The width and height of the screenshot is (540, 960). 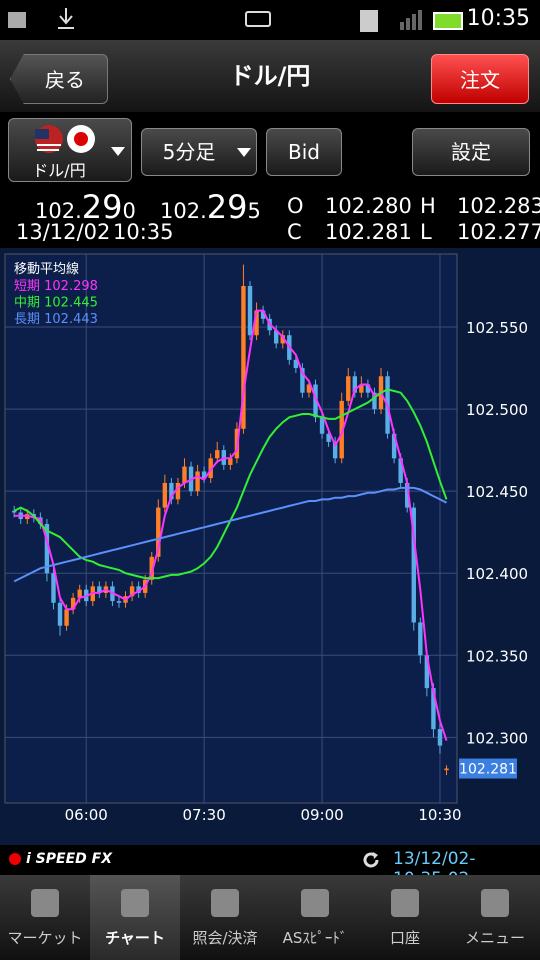 I want to click on close-label: C, so click(x=294, y=232).